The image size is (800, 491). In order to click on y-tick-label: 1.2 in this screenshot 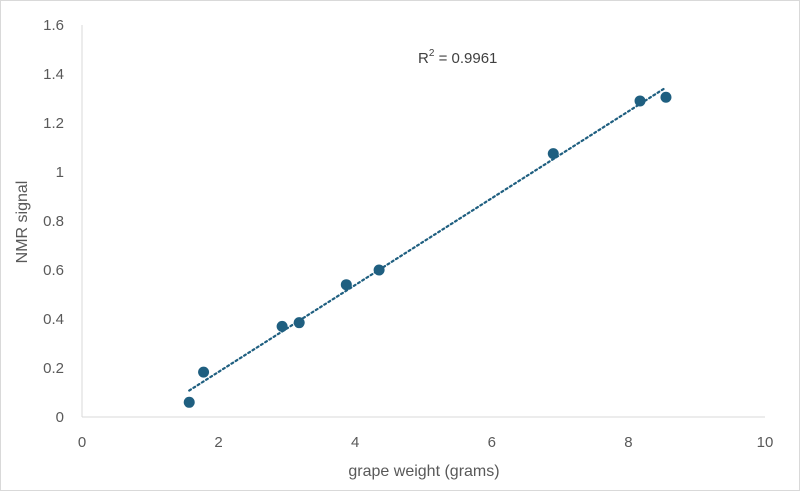, I will do `click(53, 123)`.